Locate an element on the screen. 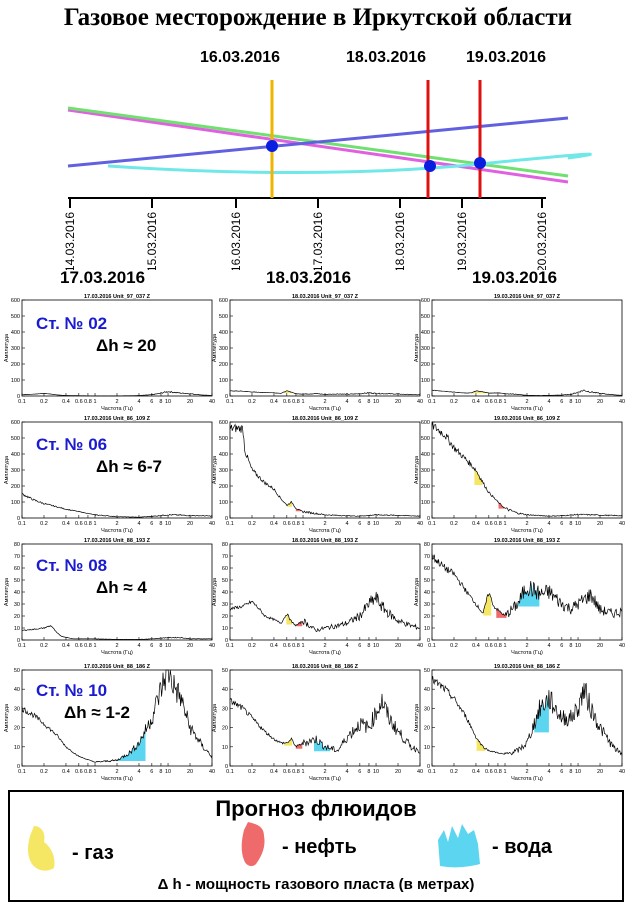 The height and width of the screenshot is (908, 636). legend-oil-label: - нефть is located at coordinates (319, 847).